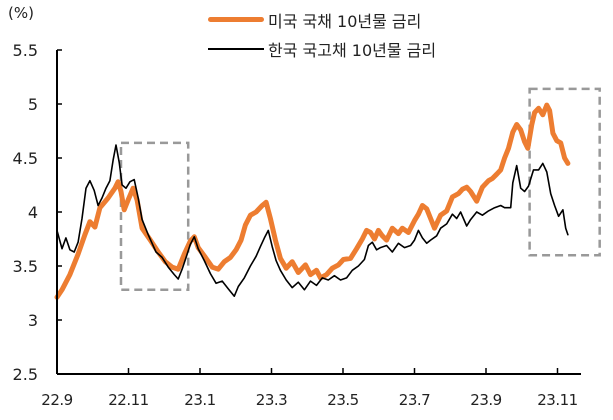 This screenshot has height=420, width=613. Describe the element at coordinates (352, 50) in the screenshot. I see `legend-label-kr: 한국 국고채 10년물 금리` at that location.